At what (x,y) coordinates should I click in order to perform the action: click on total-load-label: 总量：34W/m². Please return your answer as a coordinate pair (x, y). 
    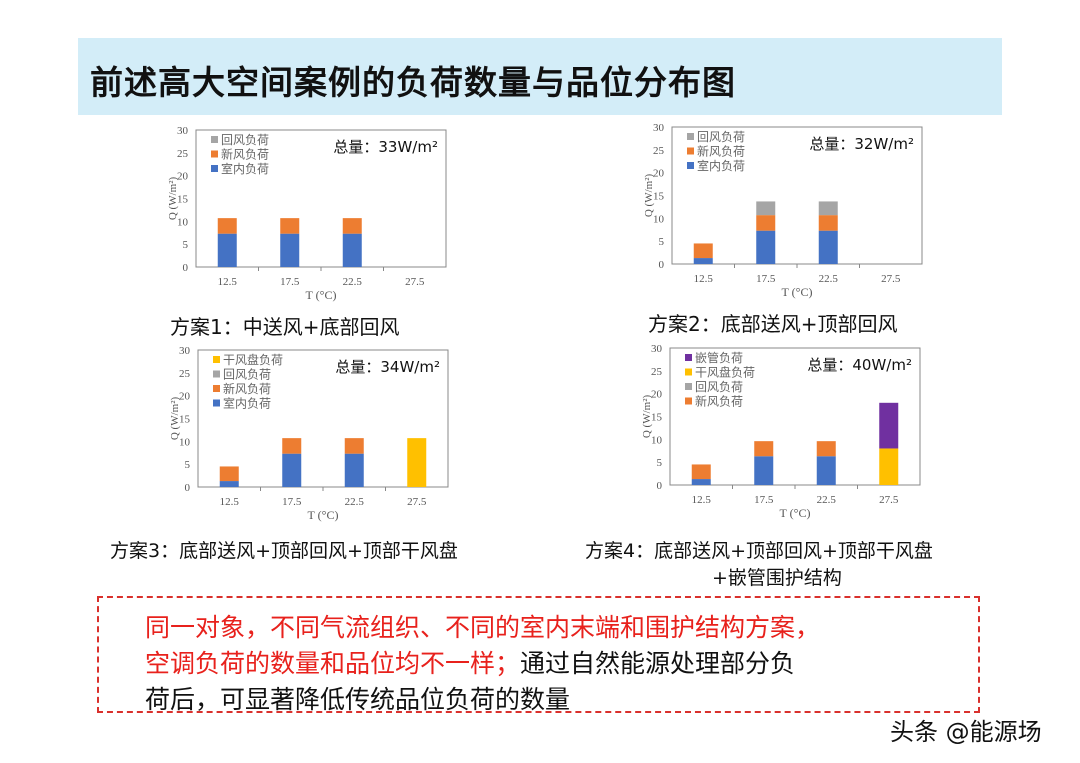
    Looking at the image, I should click on (387, 367).